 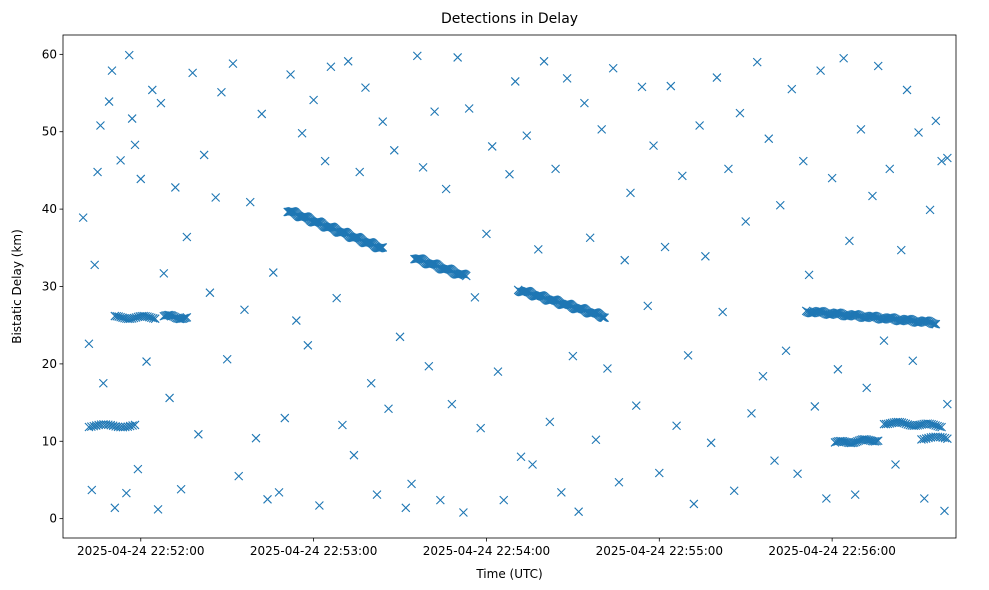 What do you see at coordinates (52, 286) in the screenshot?
I see `y-axis: 0 10 20 30 40 50 60` at bounding box center [52, 286].